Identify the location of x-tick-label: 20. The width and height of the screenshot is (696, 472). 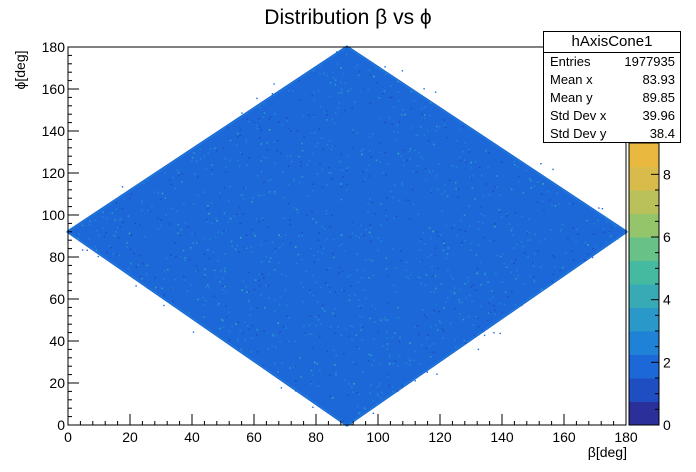
(130, 437).